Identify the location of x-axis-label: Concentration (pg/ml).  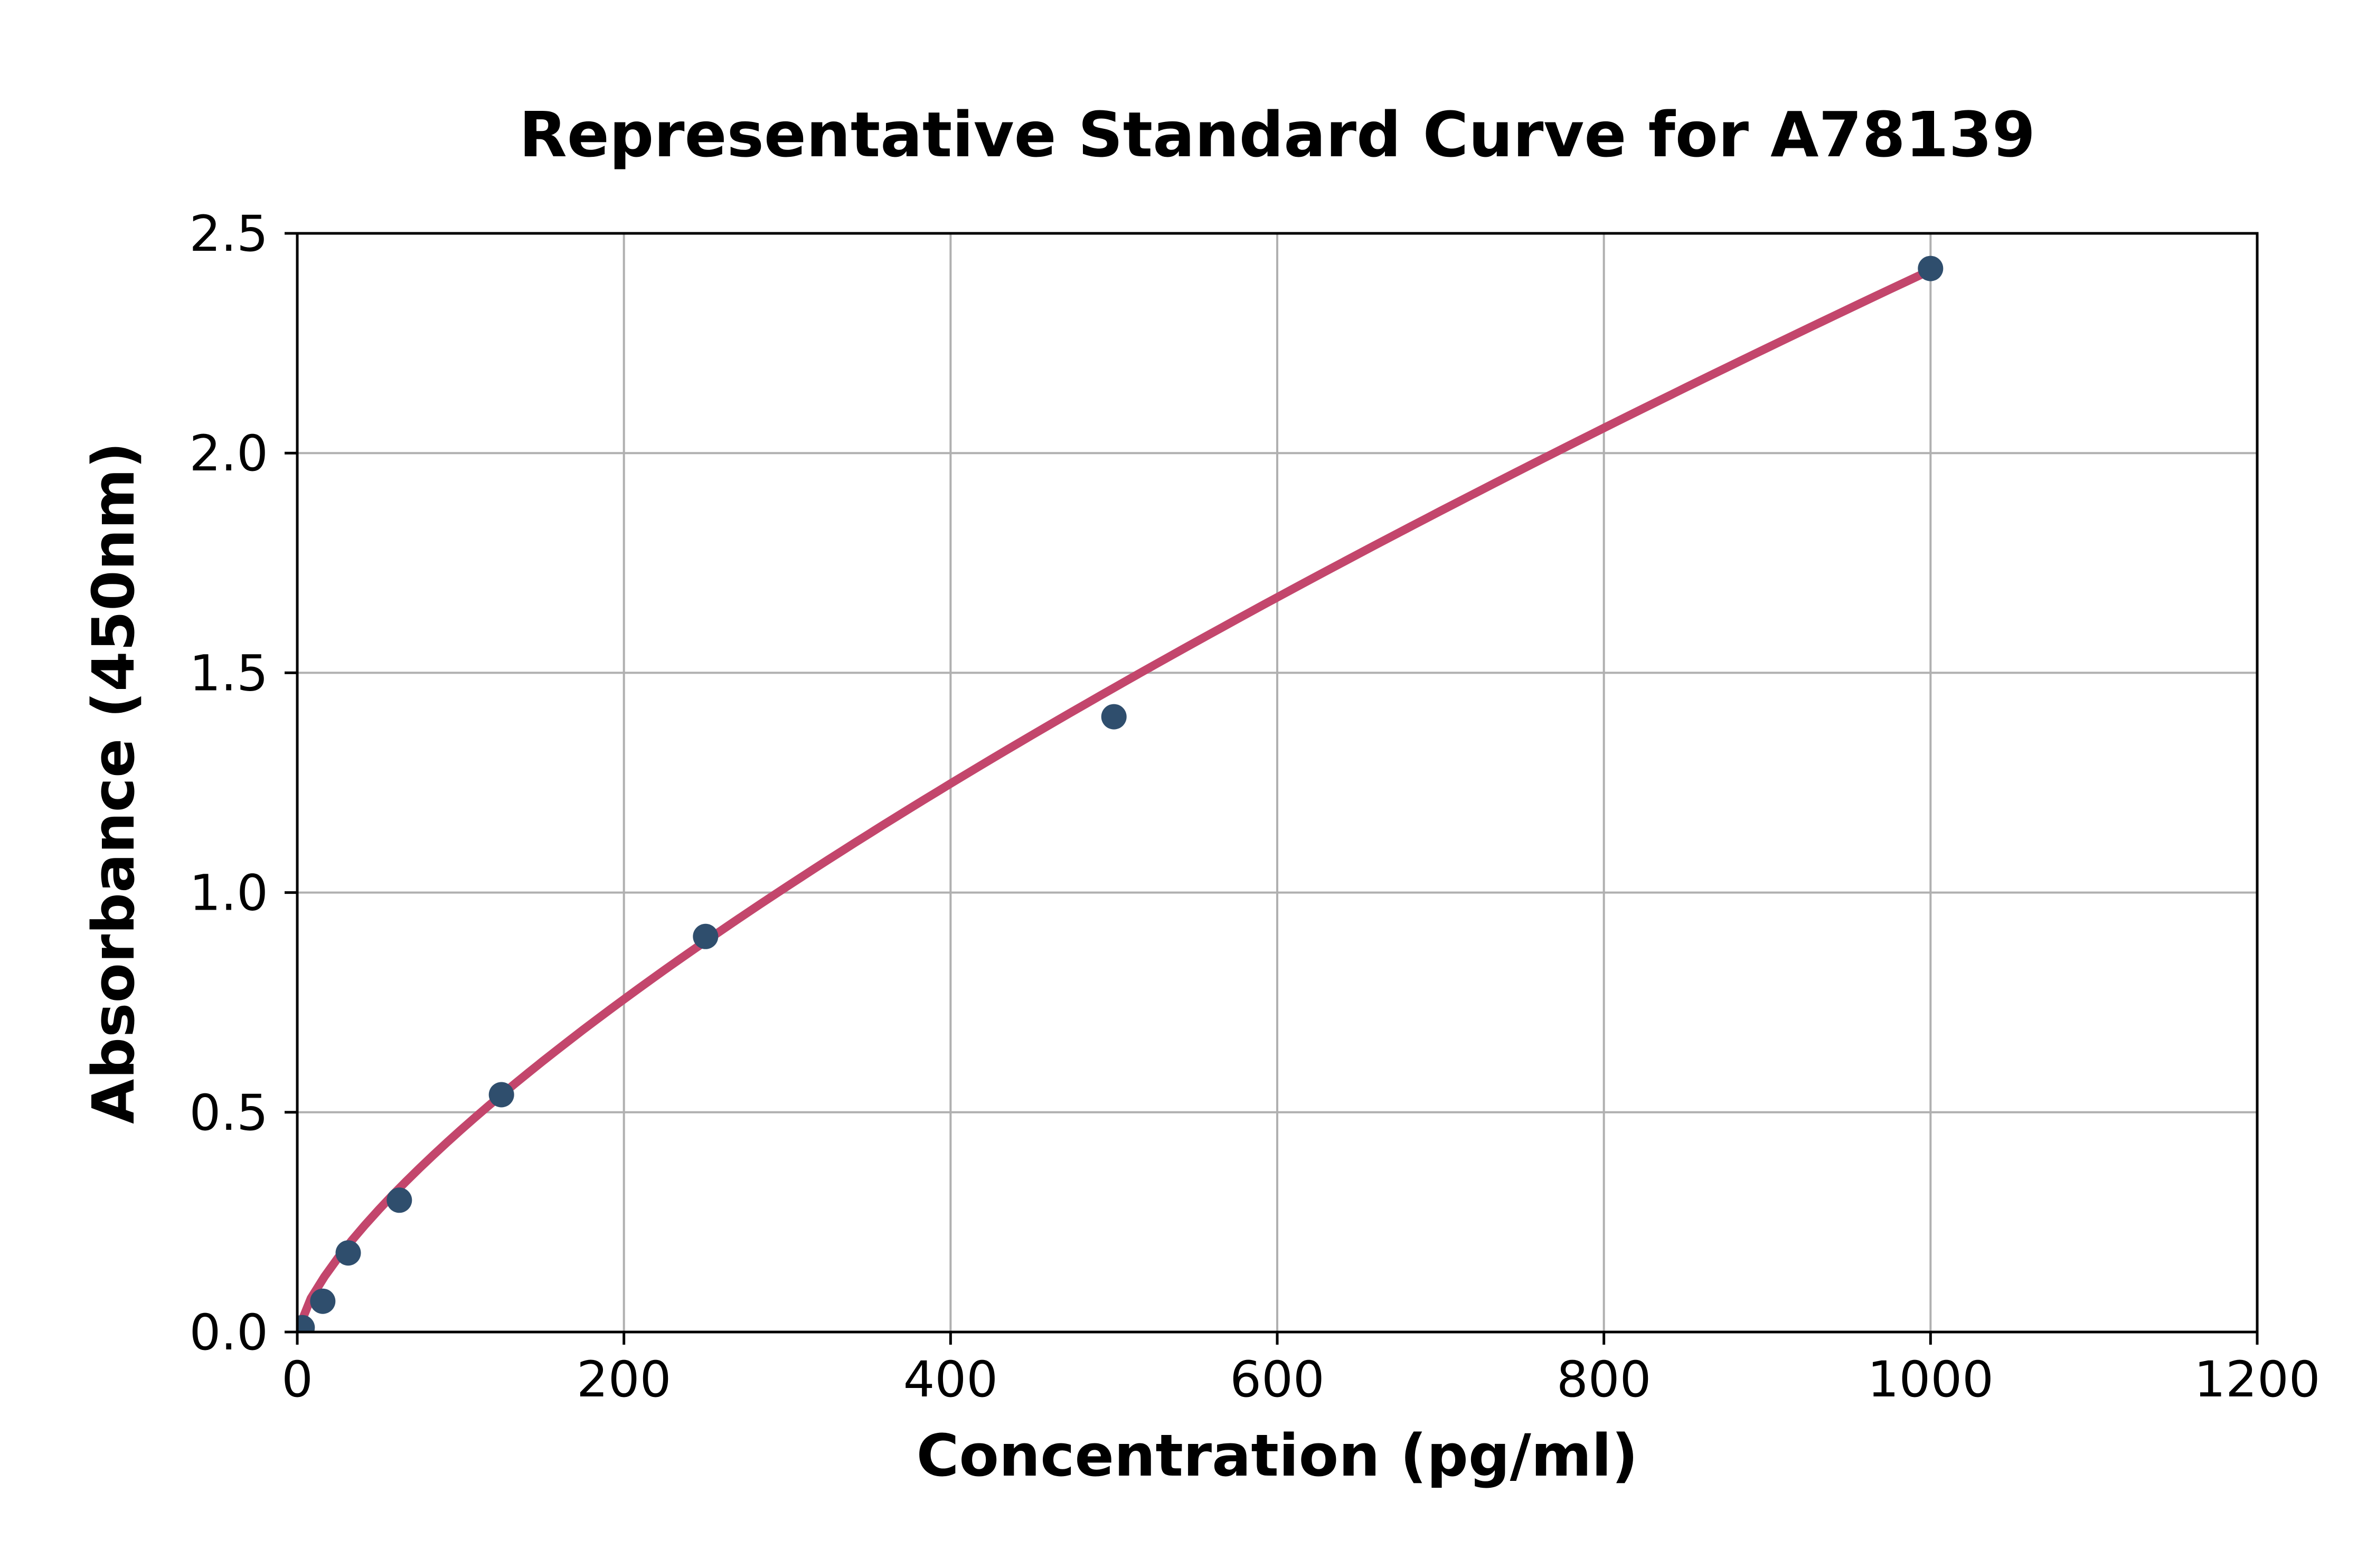
(1278, 1456).